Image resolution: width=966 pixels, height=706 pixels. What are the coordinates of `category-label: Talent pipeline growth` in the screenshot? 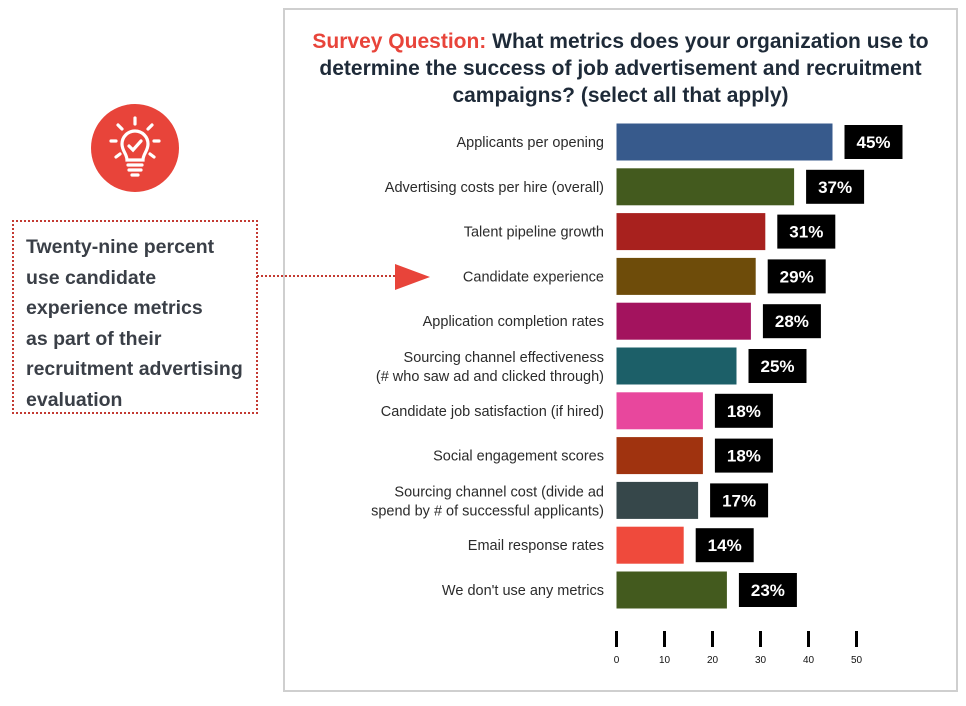 It's located at (534, 233).